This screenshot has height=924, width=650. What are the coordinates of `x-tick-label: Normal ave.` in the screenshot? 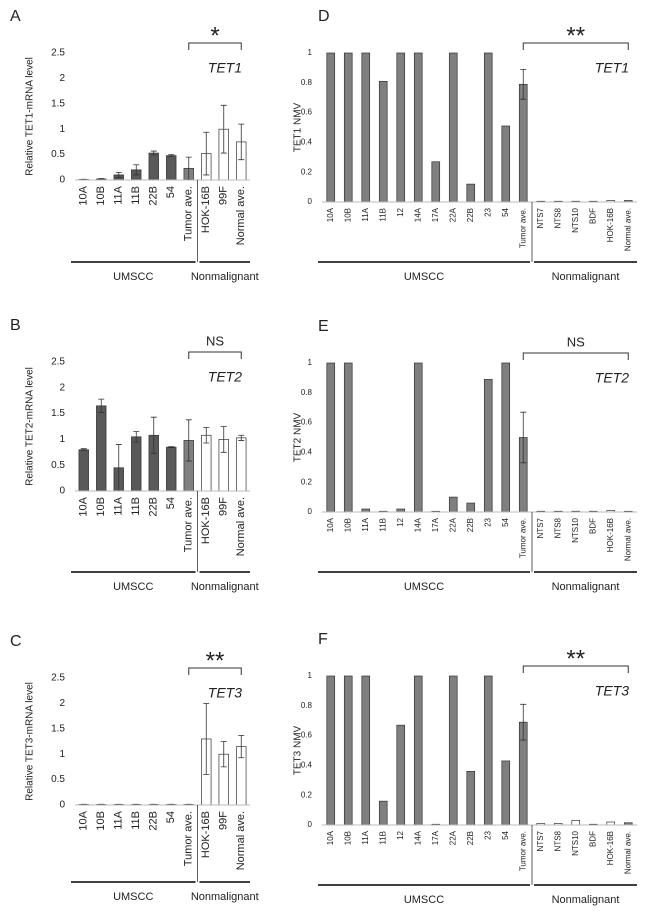 It's located at (241, 526).